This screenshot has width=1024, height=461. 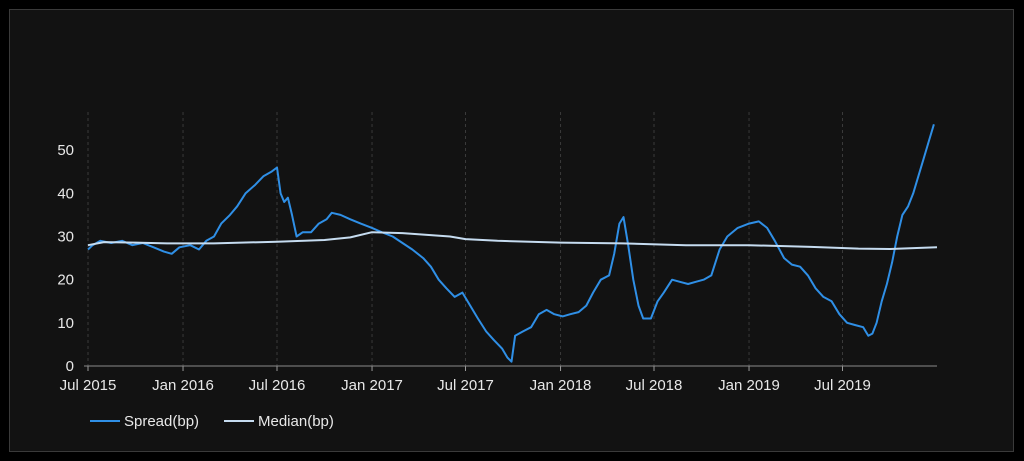 What do you see at coordinates (65, 280) in the screenshot?
I see `y-tick-label: 20` at bounding box center [65, 280].